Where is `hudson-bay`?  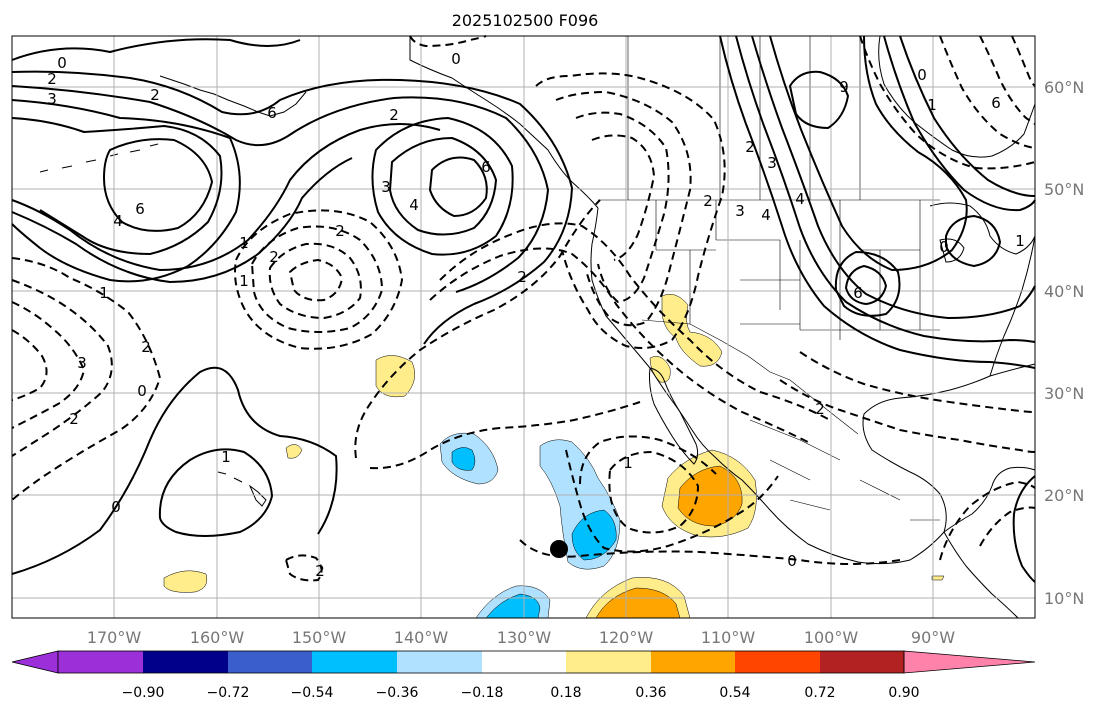
hudson-bay is located at coordinates (957, 96).